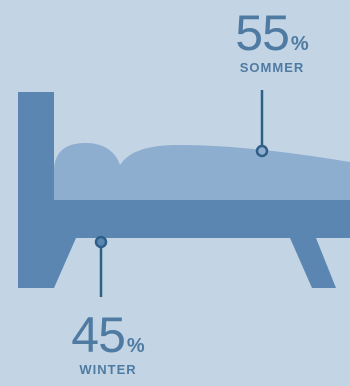  I want to click on summer-unit: %, so click(299, 44).